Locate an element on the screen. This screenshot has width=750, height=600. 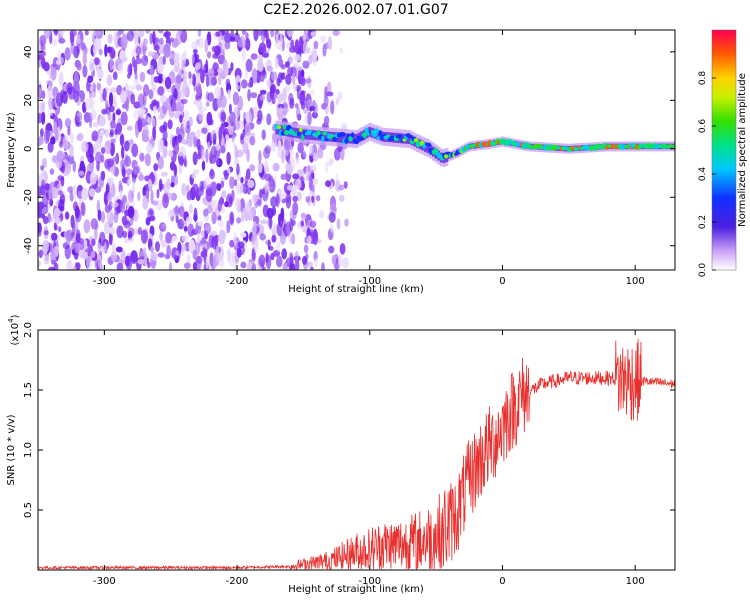
spectrogram-x-tick-label: -300 is located at coordinates (104, 281).